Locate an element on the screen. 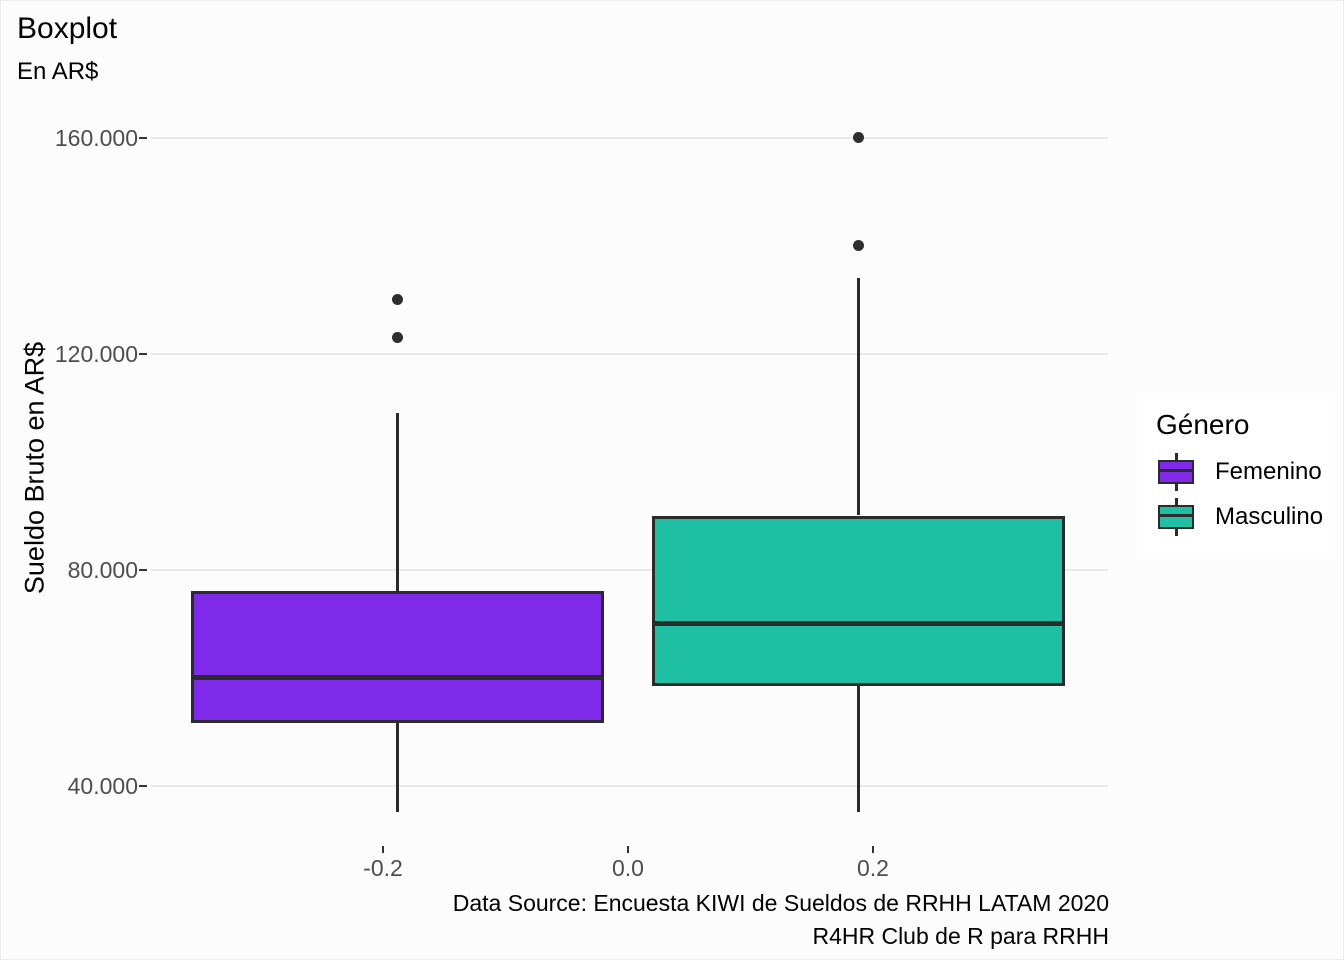 The height and width of the screenshot is (960, 1344). median-masculino is located at coordinates (858, 623).